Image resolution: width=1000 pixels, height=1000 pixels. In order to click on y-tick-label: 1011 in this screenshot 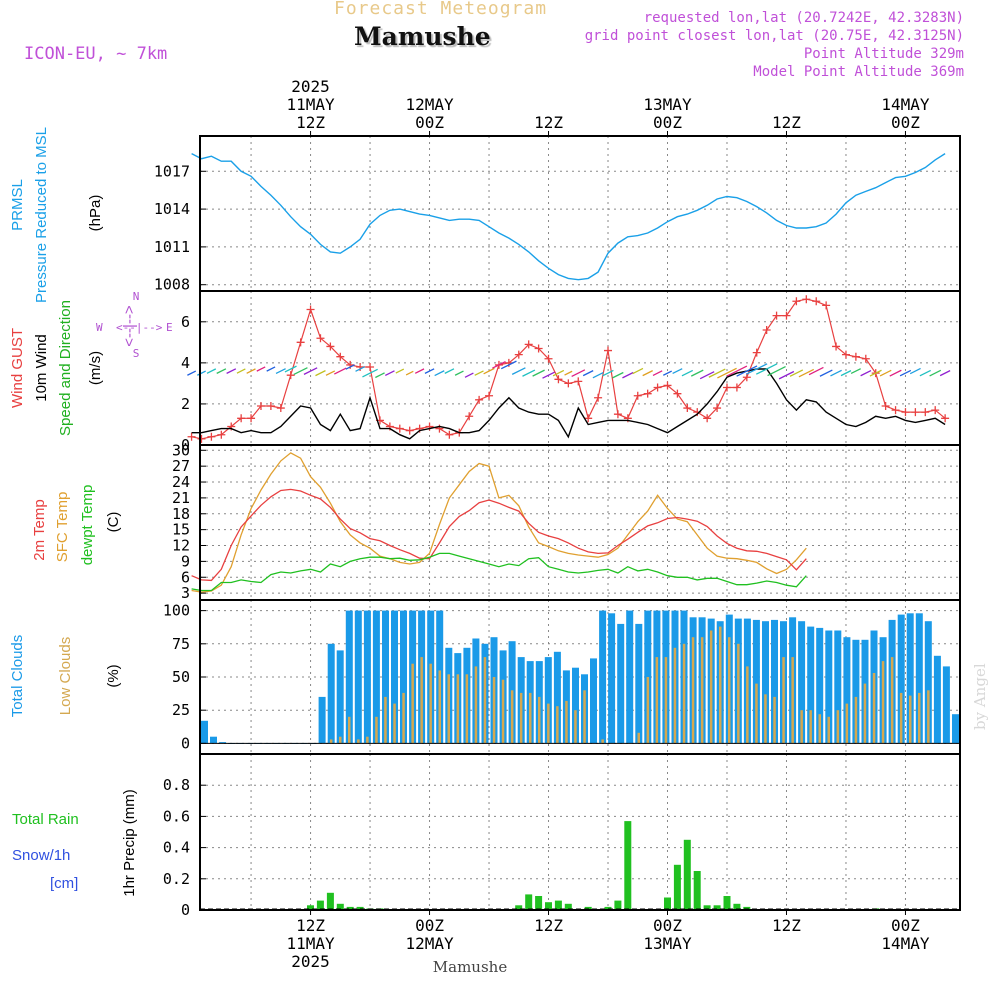, I will do `click(172, 247)`.